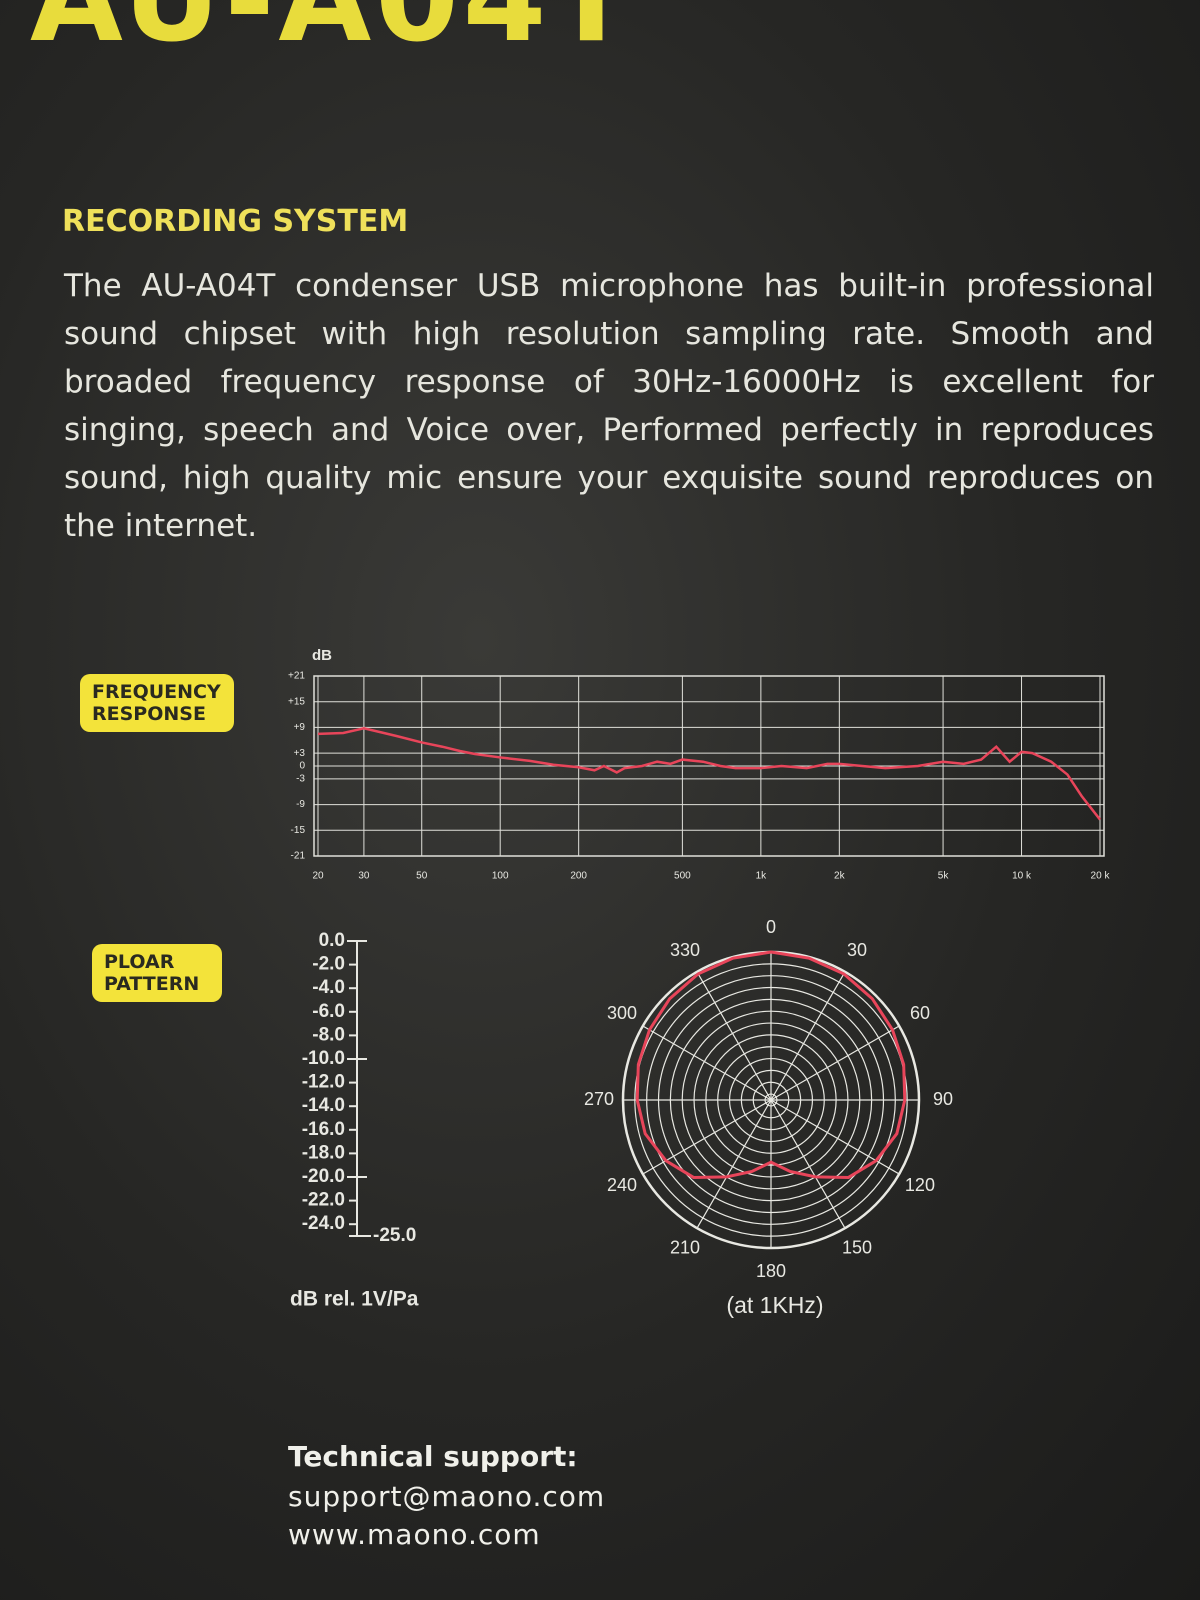 This screenshot has height=1600, width=1200. What do you see at coordinates (857, 950) in the screenshot?
I see `angle-label: 30` at bounding box center [857, 950].